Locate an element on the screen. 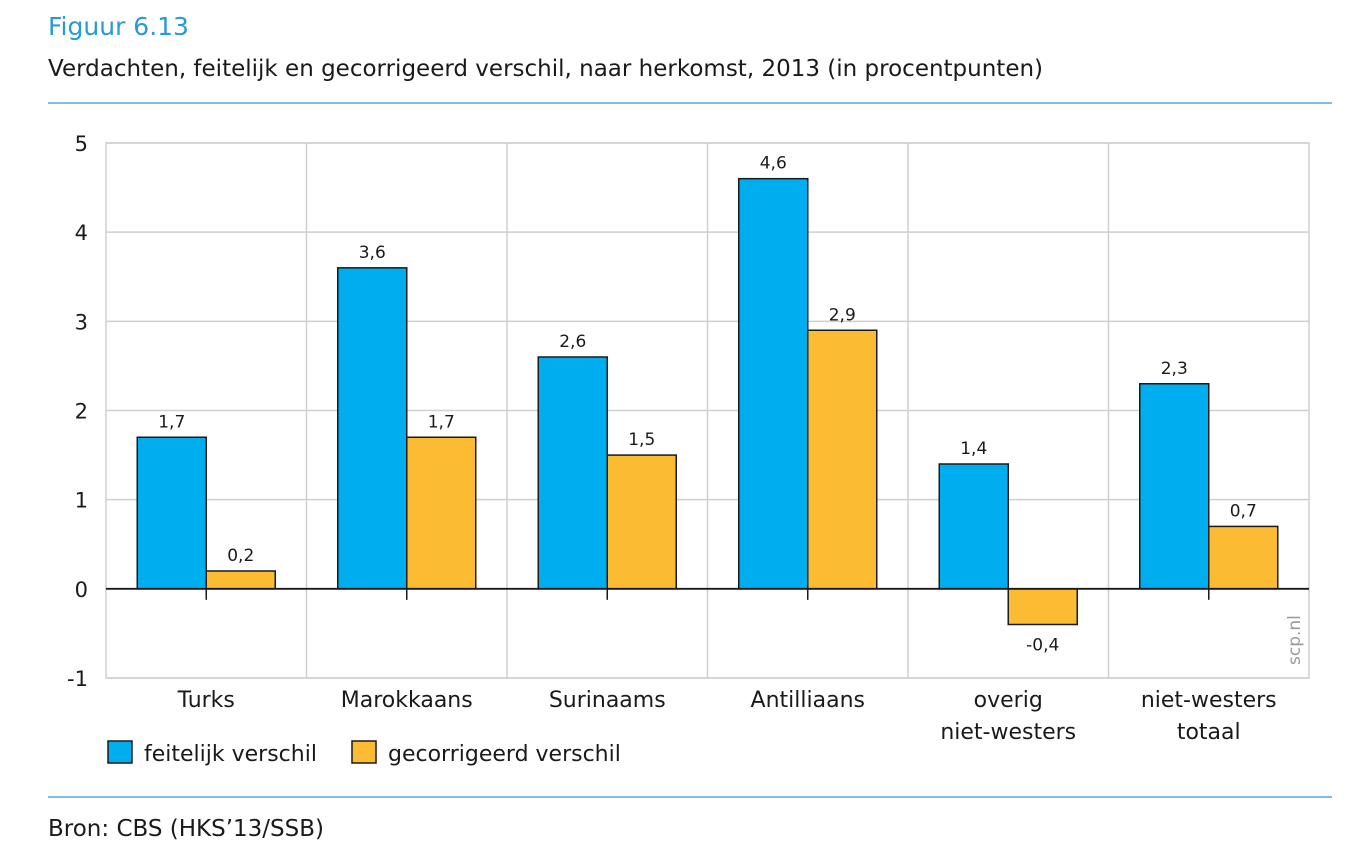 The width and height of the screenshot is (1360, 864). y-tick-label: 2 is located at coordinates (81, 412).